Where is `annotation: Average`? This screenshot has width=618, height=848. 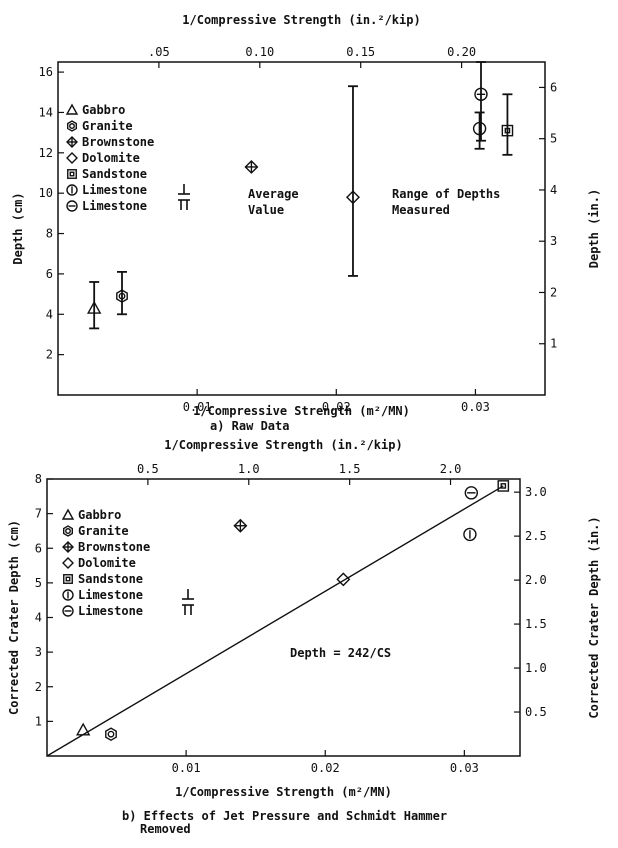
annotation: Average is located at coordinates (273, 194).